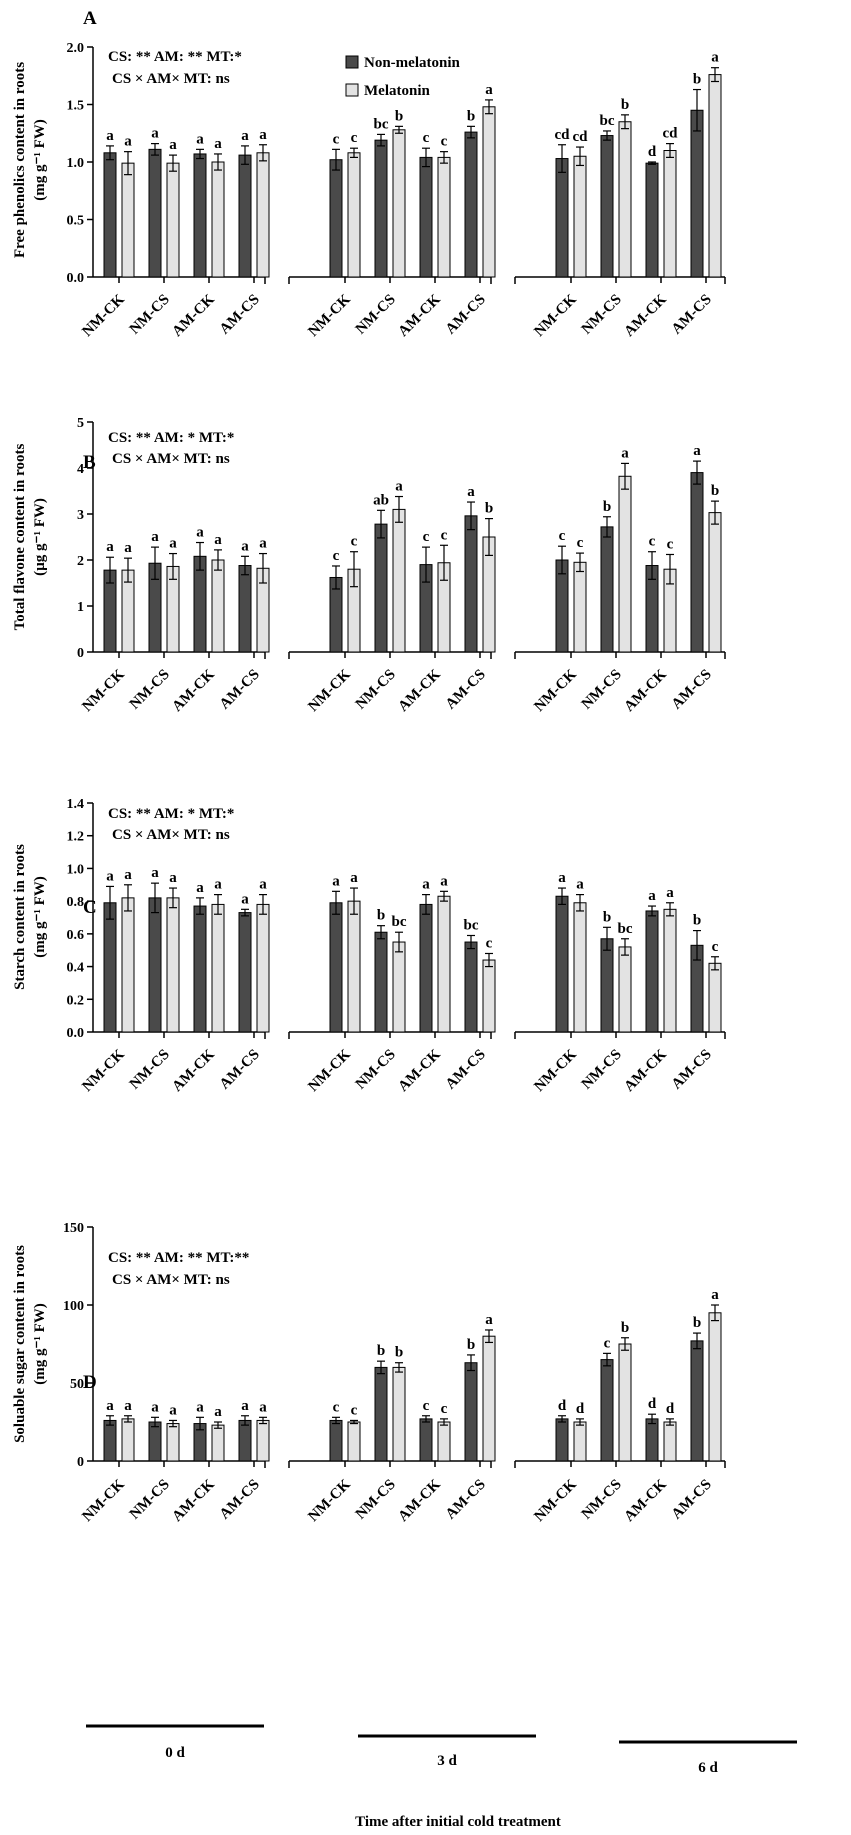 This screenshot has height=1835, width=851. I want to click on legend-label-non-melatonin: Non-melatonin, so click(412, 63).